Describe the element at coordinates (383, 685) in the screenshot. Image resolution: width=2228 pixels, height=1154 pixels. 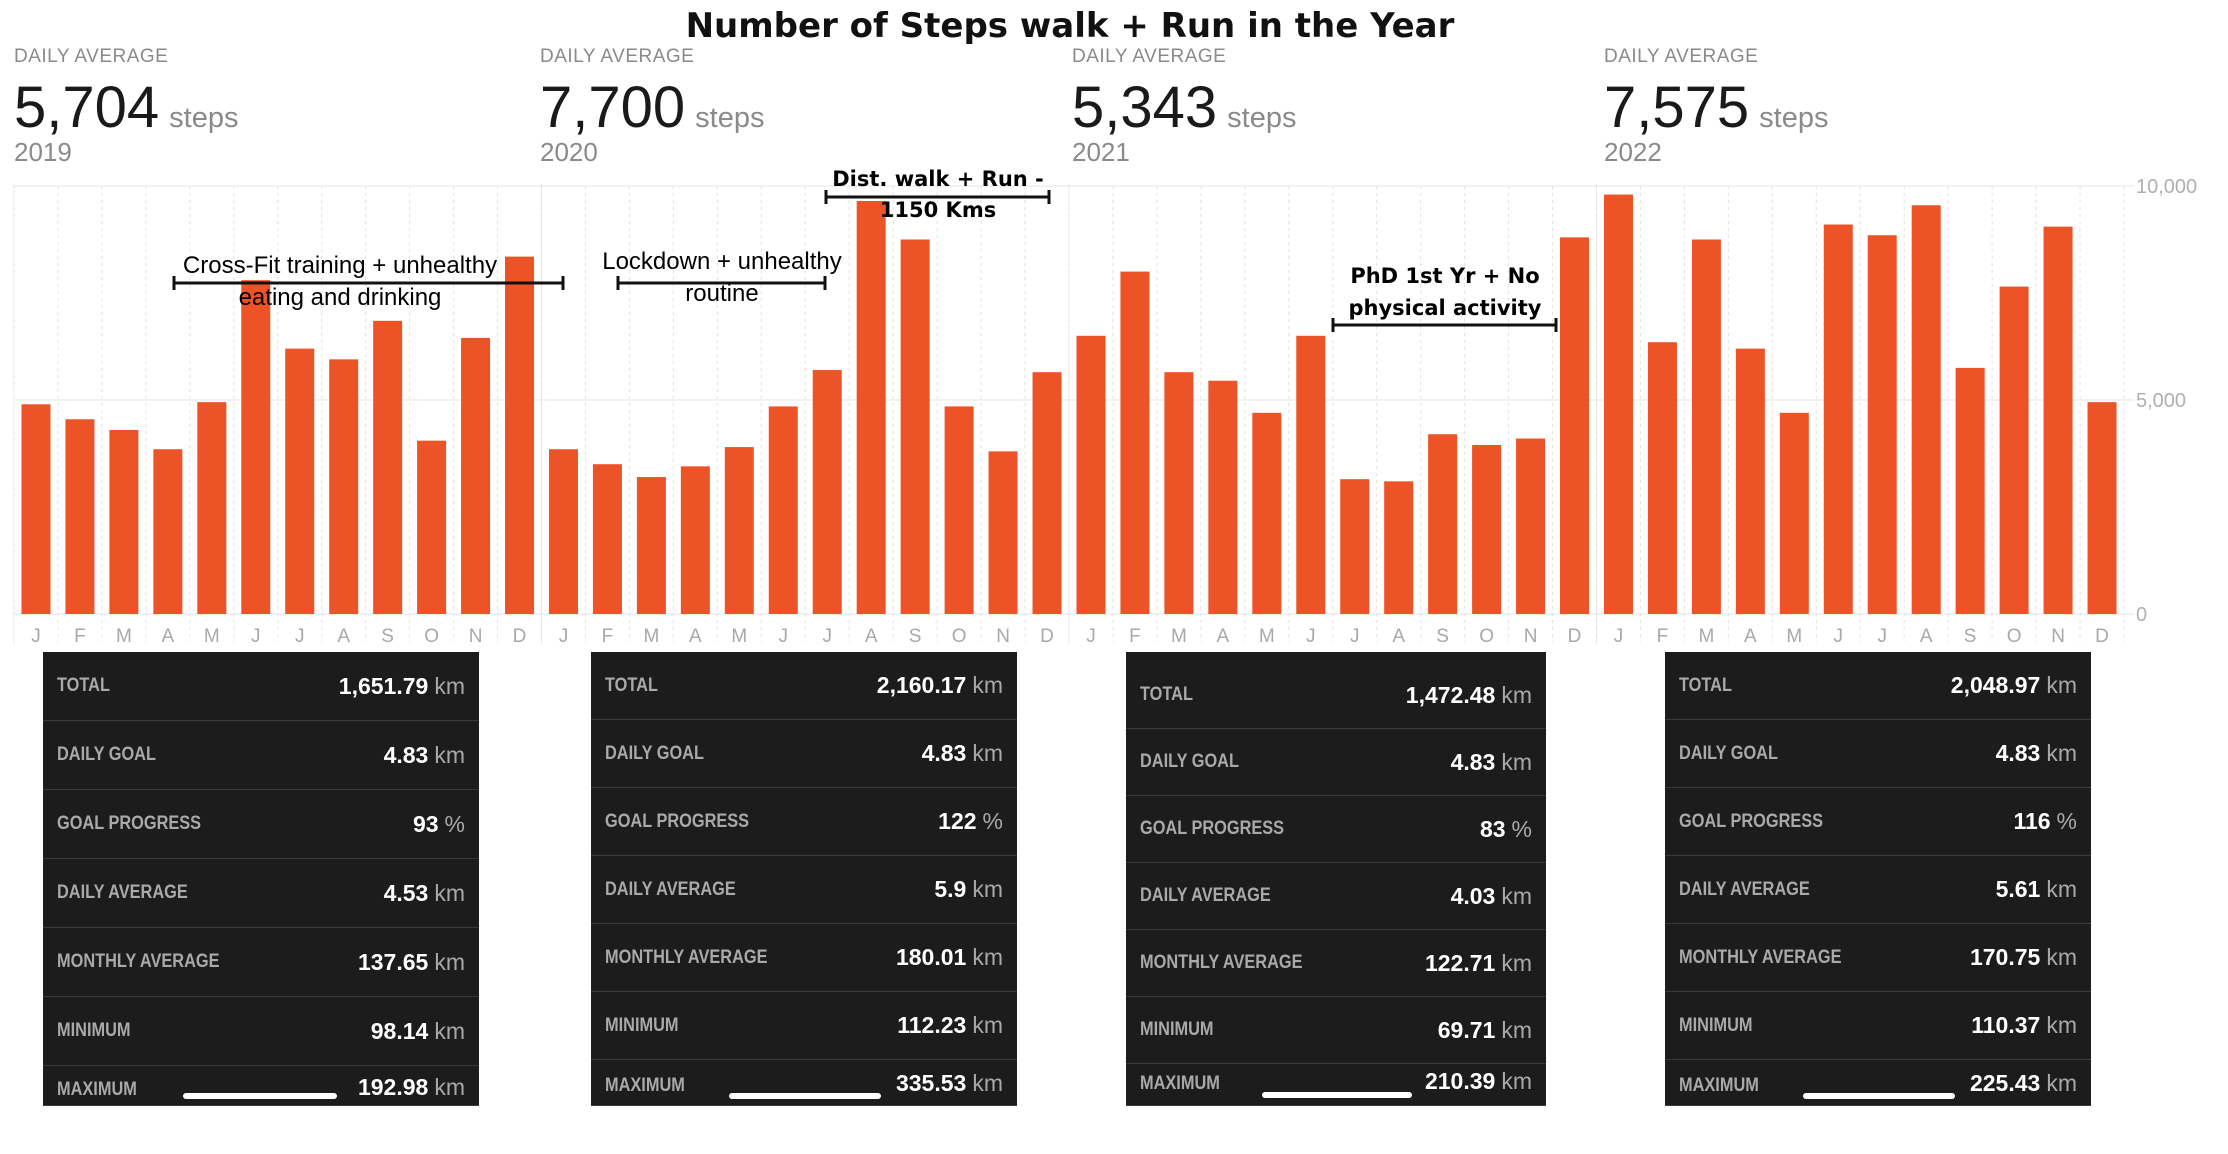
I see `stat-value: 1,651.79` at that location.